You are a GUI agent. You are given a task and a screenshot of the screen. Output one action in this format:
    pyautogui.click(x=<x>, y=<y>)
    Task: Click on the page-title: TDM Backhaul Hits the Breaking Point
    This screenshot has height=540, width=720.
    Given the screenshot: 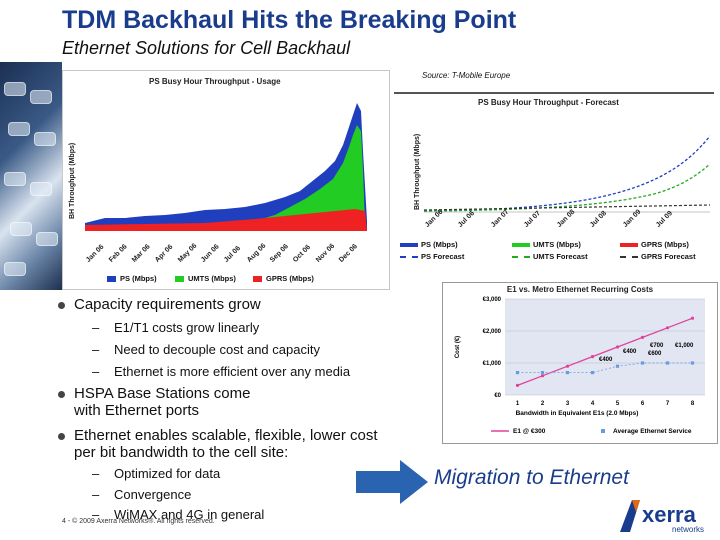 What is the action you would take?
    pyautogui.click(x=289, y=20)
    